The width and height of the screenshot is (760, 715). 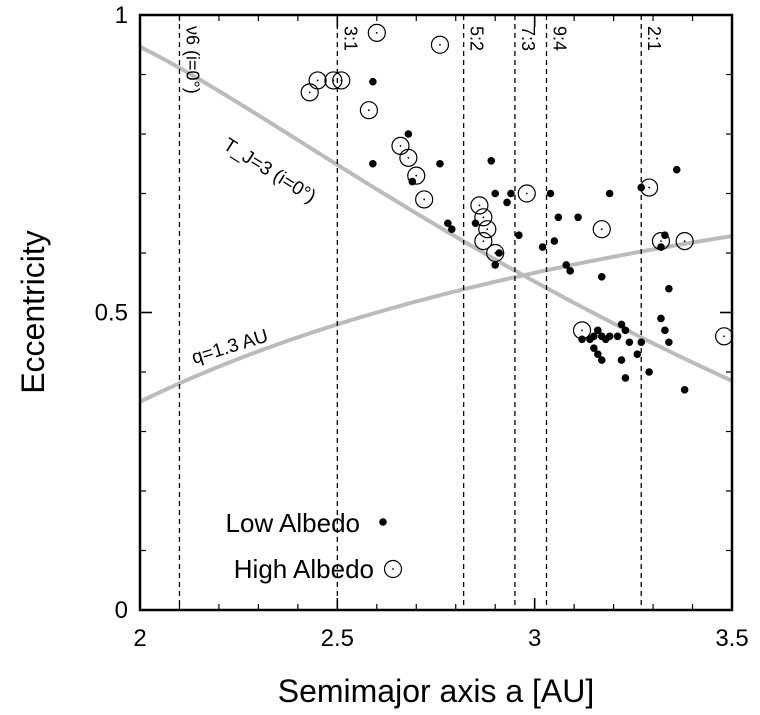 What do you see at coordinates (731, 638) in the screenshot?
I see `x-tick-label: 3.5` at bounding box center [731, 638].